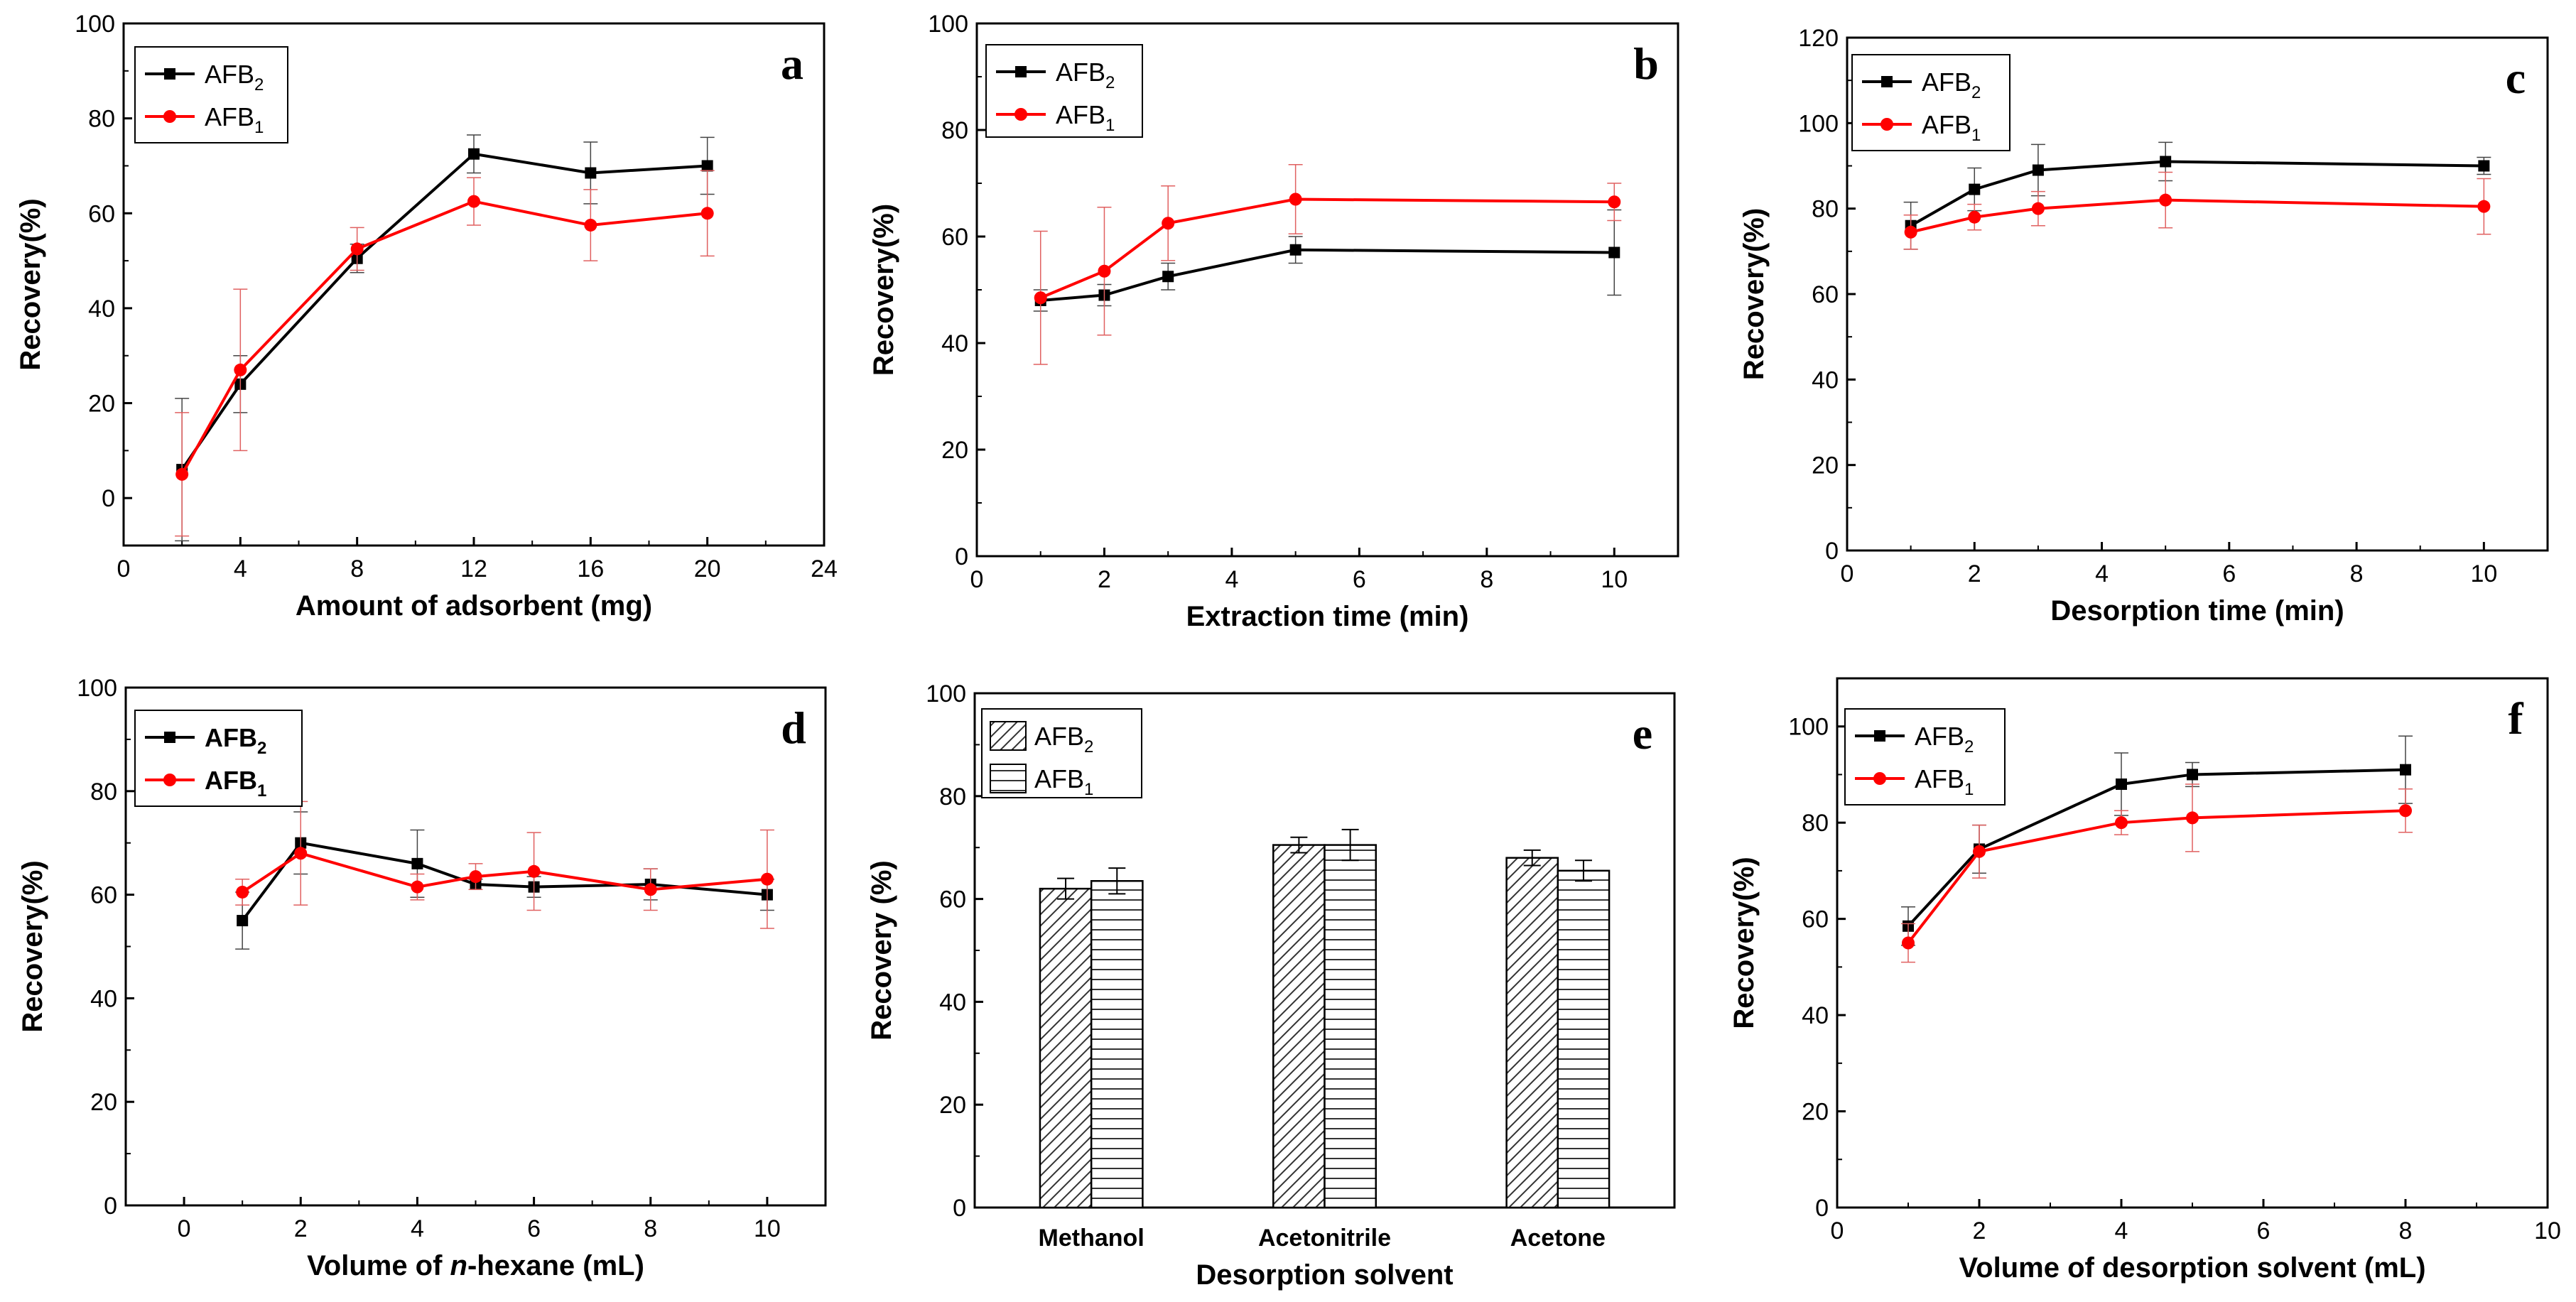 The image size is (2576, 1302). Describe the element at coordinates (707, 568) in the screenshot. I see `x-tick-label: 20` at that location.